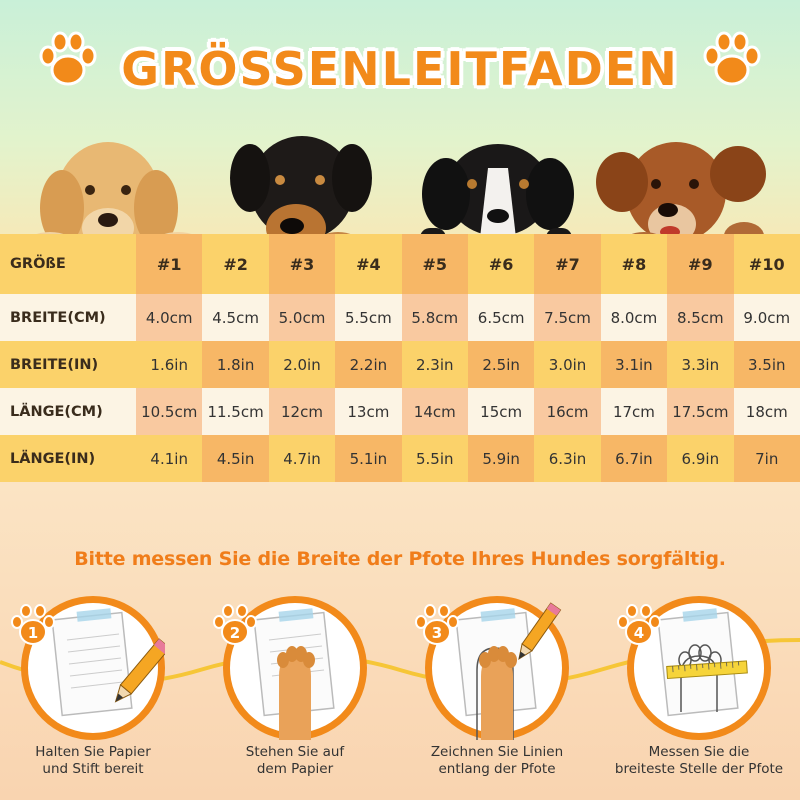  Describe the element at coordinates (501, 411) in the screenshot. I see `table-cell: 15cm` at that location.